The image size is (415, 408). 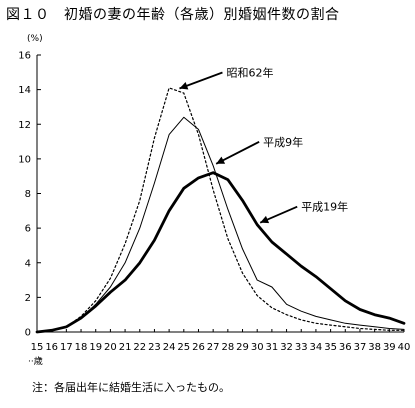 What do you see at coordinates (24, 90) in the screenshot?
I see `y-tick-label: 14` at bounding box center [24, 90].